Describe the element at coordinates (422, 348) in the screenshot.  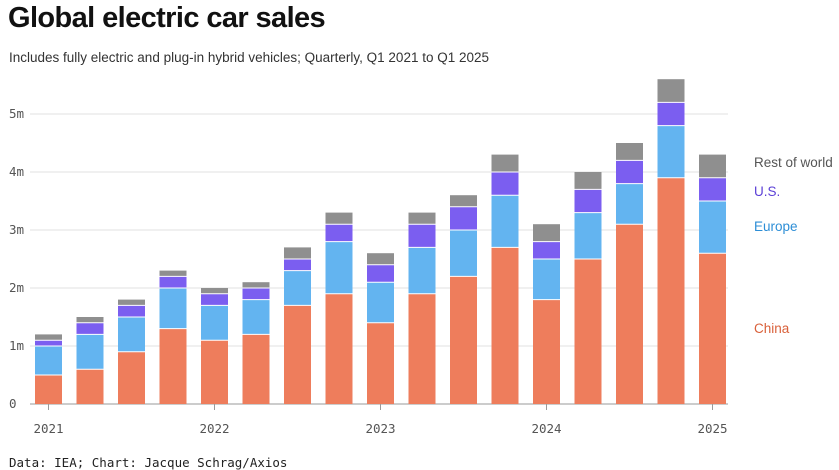
I see `bar-segment-china: Q2 2023 China: 1.9m` at that location.